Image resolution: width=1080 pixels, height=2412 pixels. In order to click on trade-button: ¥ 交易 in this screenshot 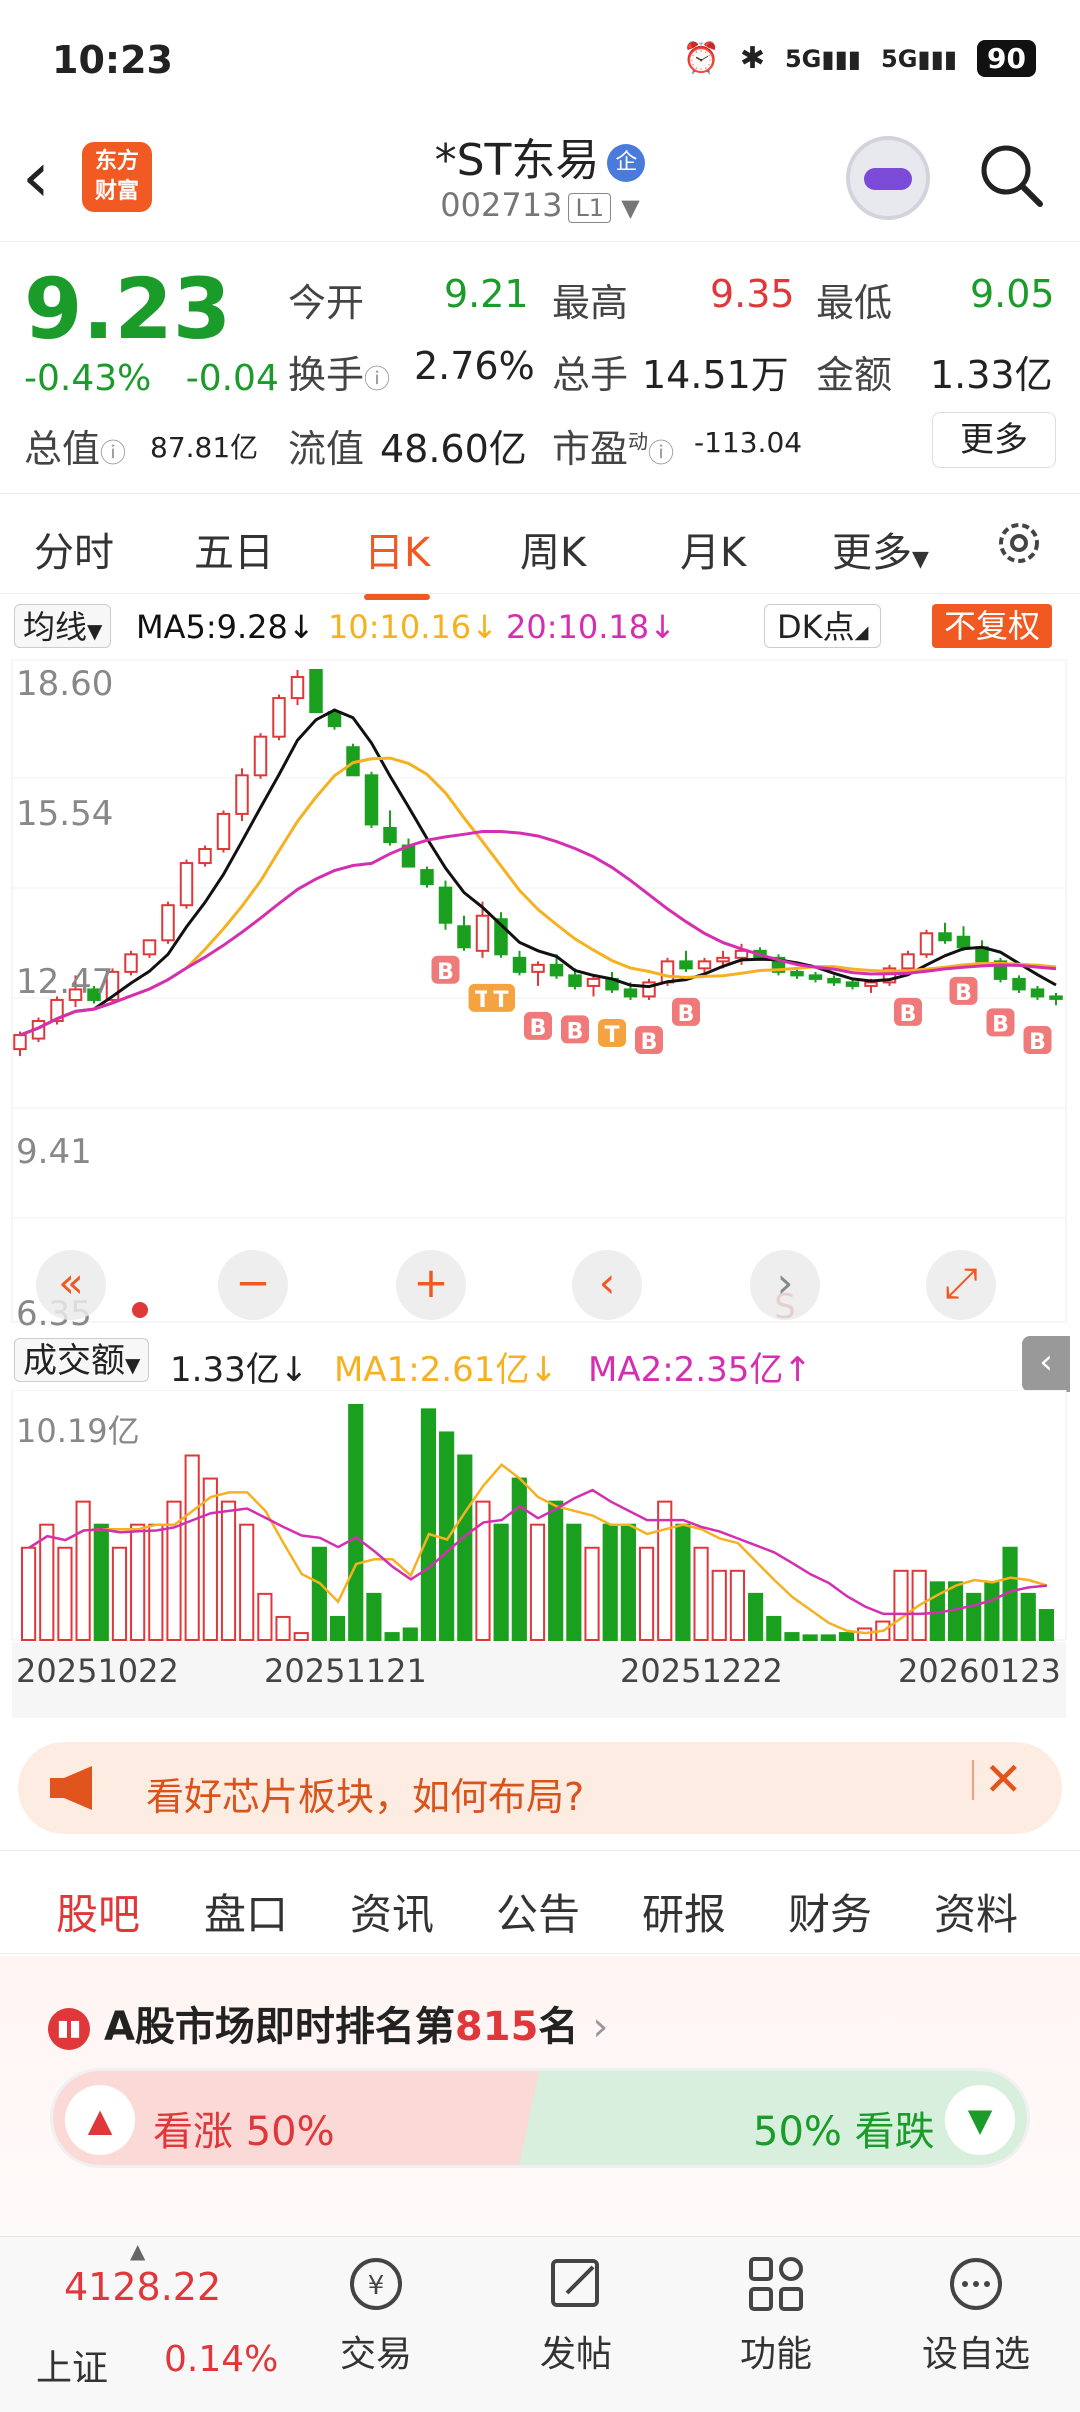, I will do `click(376, 2315)`.